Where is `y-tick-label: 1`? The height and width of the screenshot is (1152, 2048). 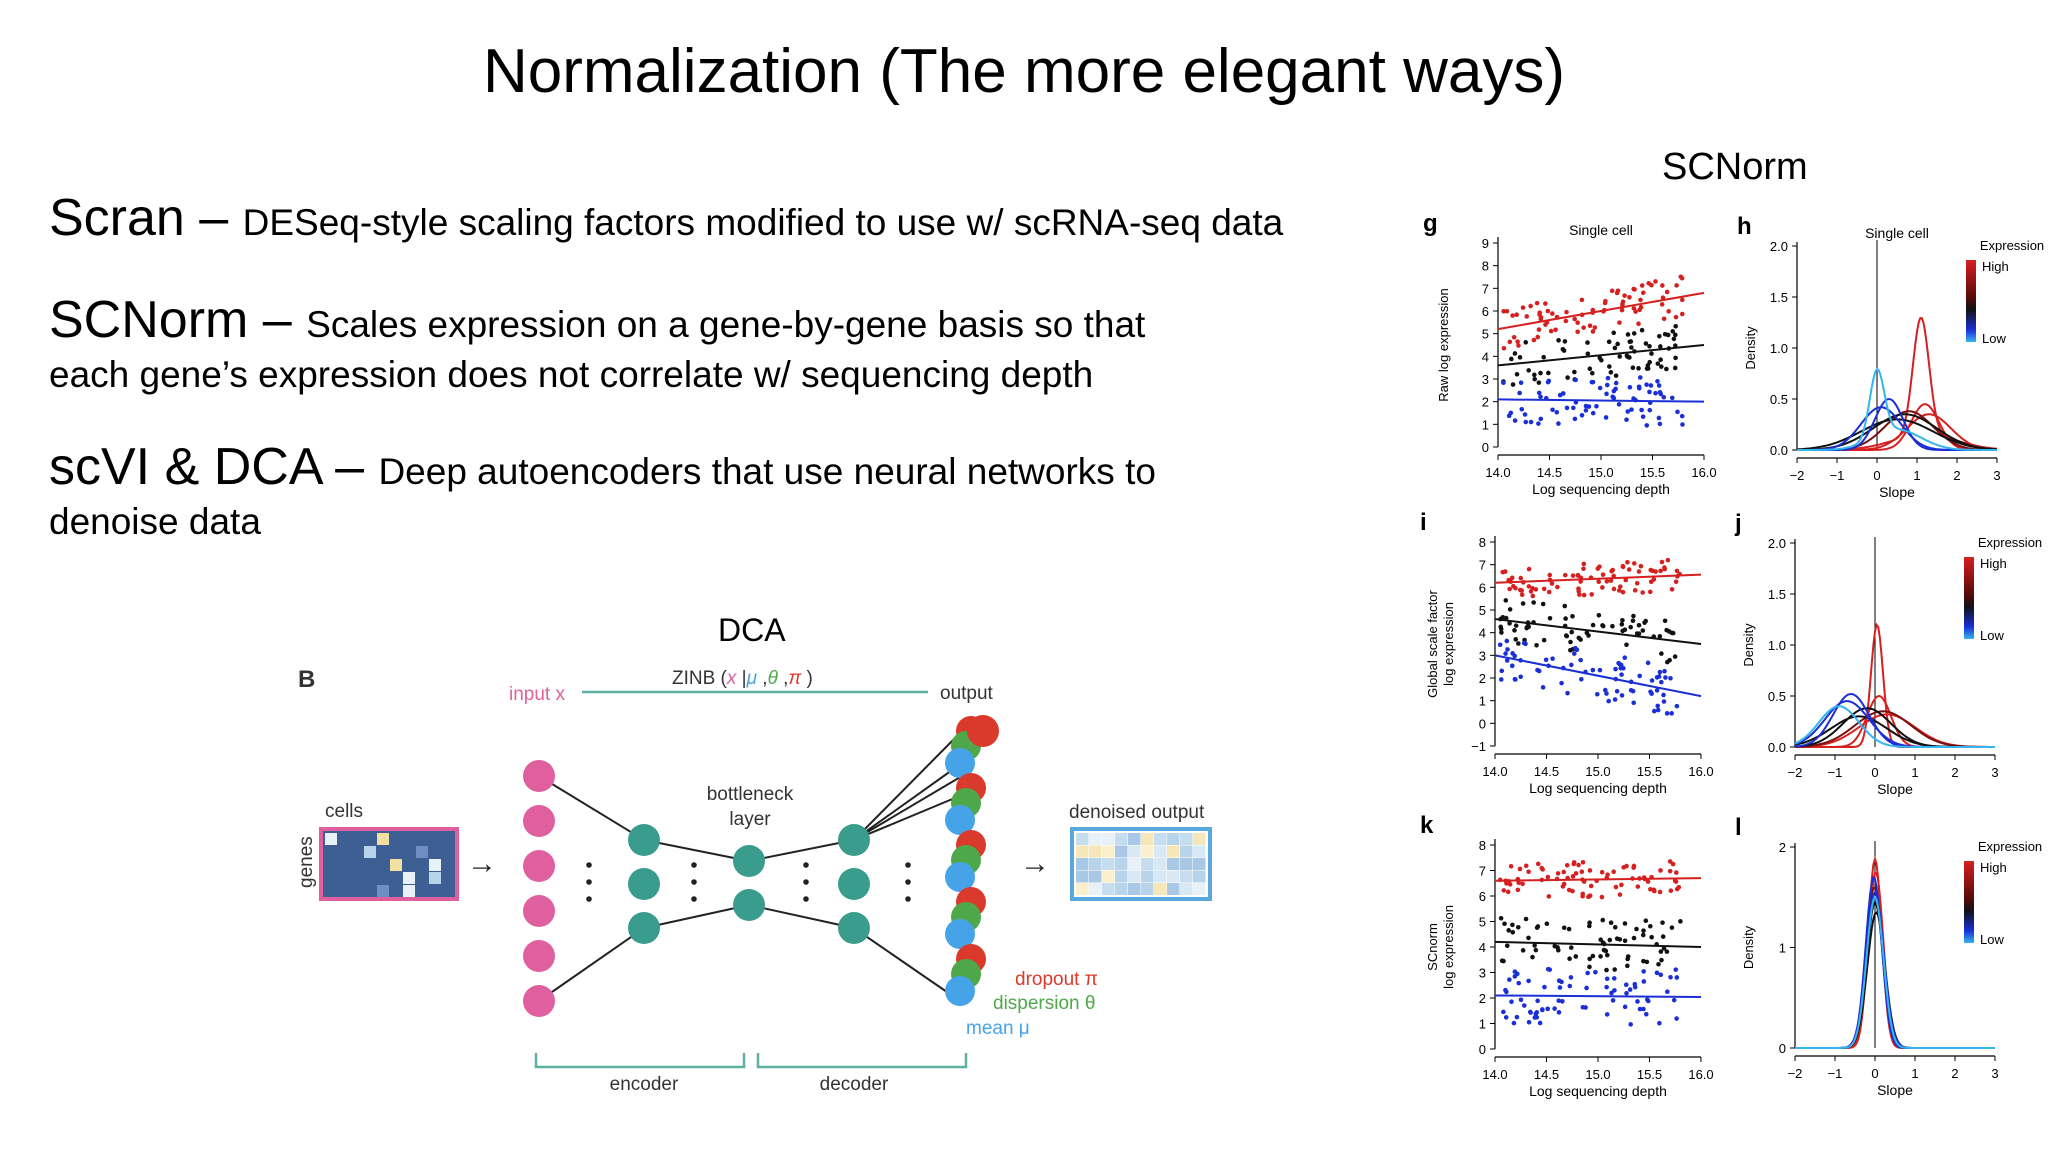
y-tick-label: 1 is located at coordinates (1782, 948).